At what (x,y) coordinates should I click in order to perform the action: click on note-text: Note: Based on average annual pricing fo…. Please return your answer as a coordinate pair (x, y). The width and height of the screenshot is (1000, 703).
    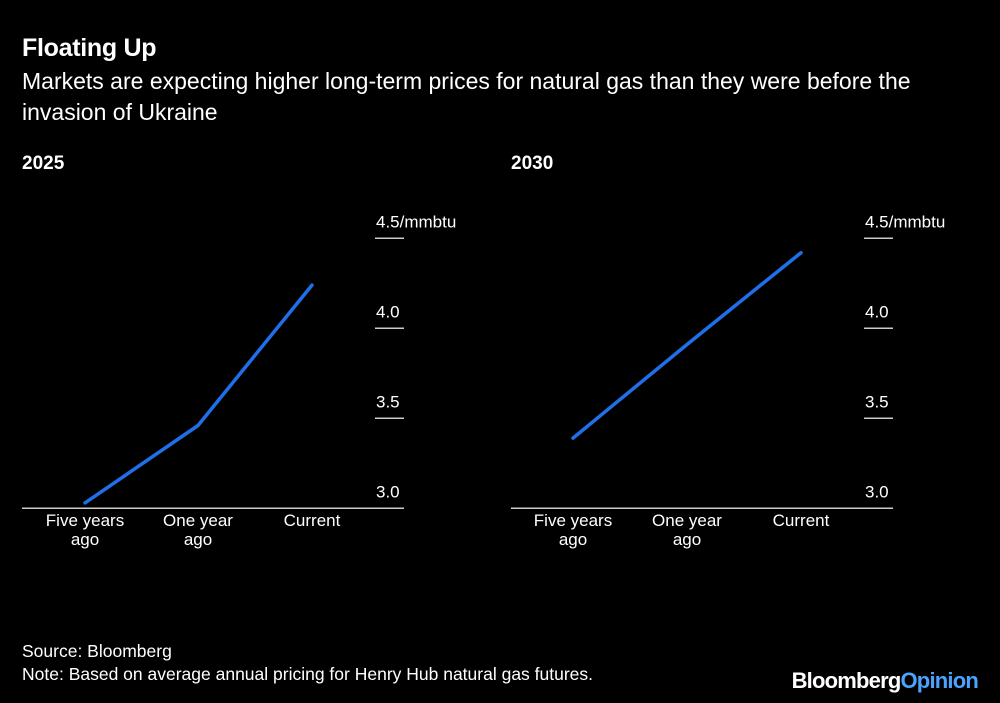
    Looking at the image, I should click on (308, 674).